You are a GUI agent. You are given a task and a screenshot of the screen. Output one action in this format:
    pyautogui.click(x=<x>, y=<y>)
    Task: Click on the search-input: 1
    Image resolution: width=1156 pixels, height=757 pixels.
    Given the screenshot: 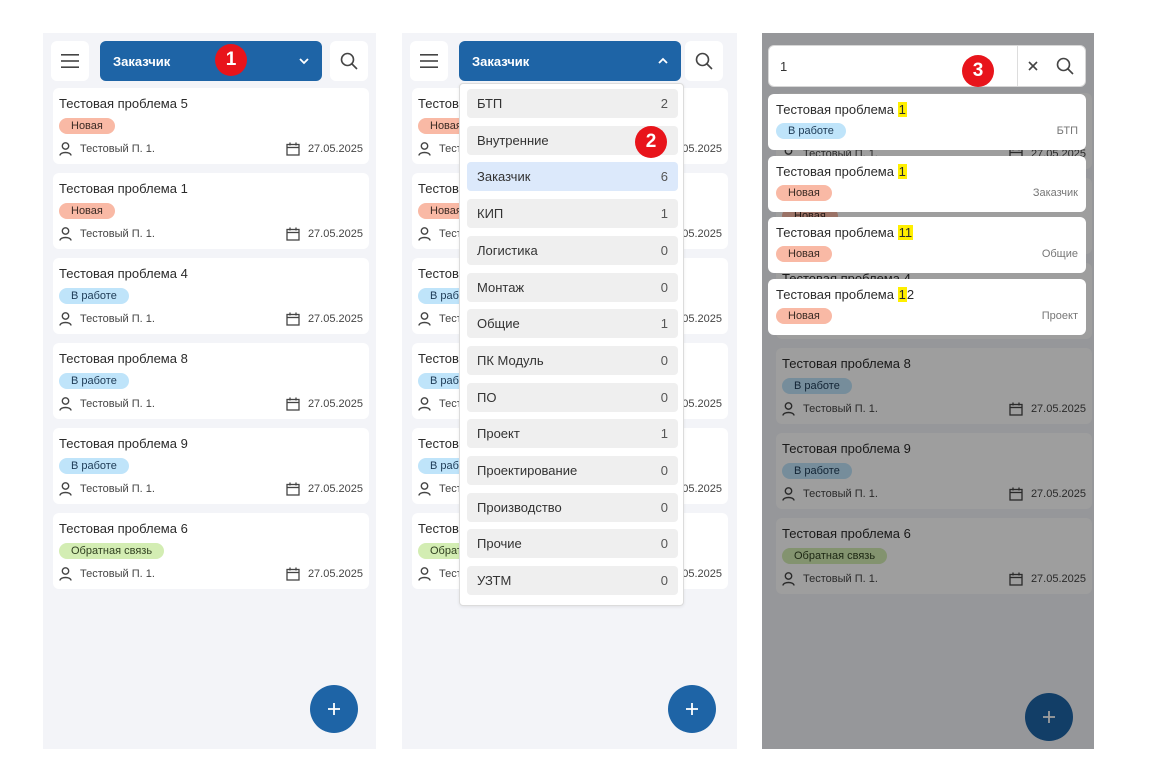 What is the action you would take?
    pyautogui.click(x=784, y=66)
    